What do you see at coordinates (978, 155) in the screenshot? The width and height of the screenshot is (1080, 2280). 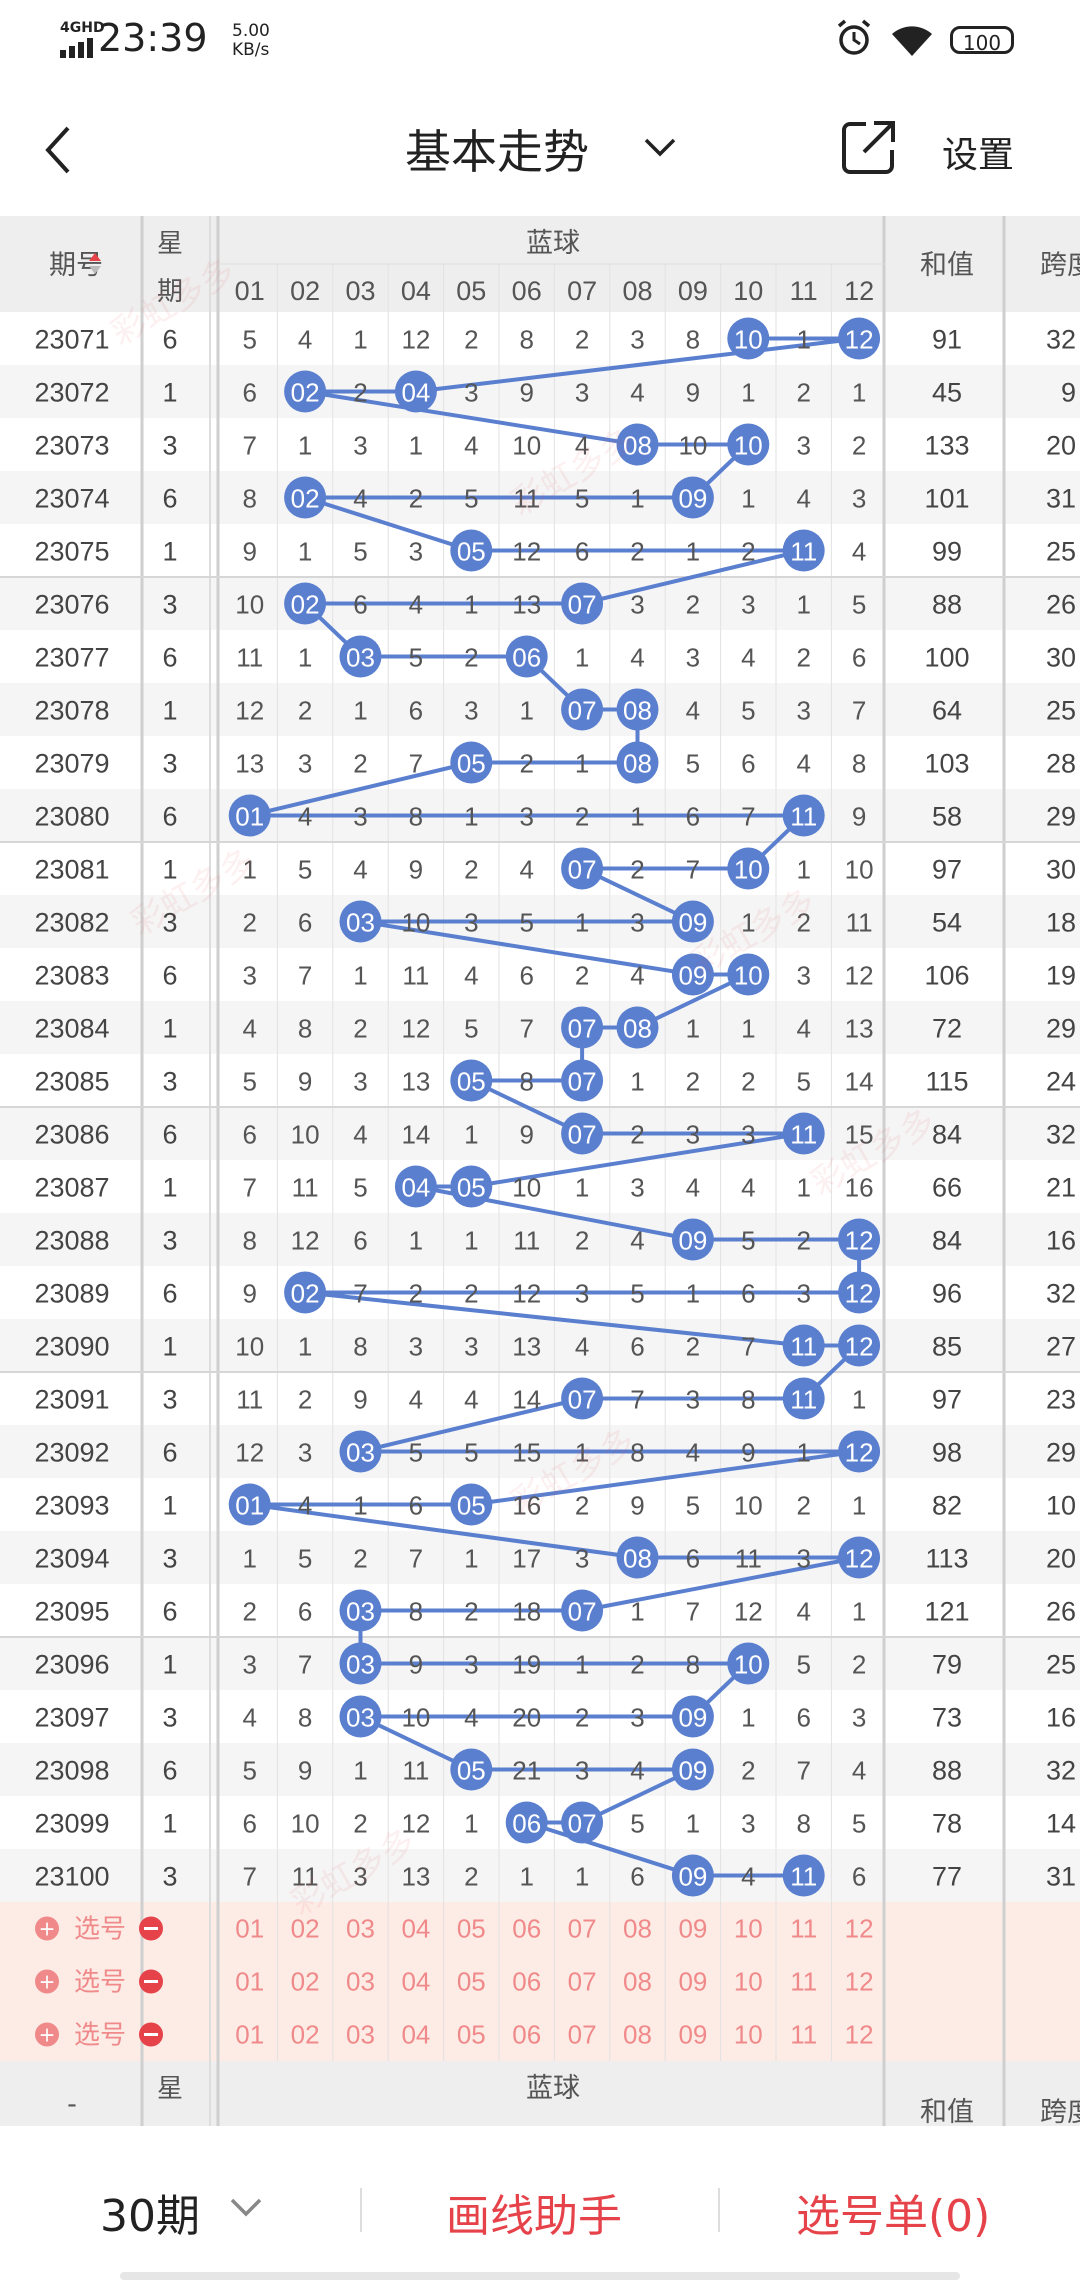 I see `settings-button: 设置` at bounding box center [978, 155].